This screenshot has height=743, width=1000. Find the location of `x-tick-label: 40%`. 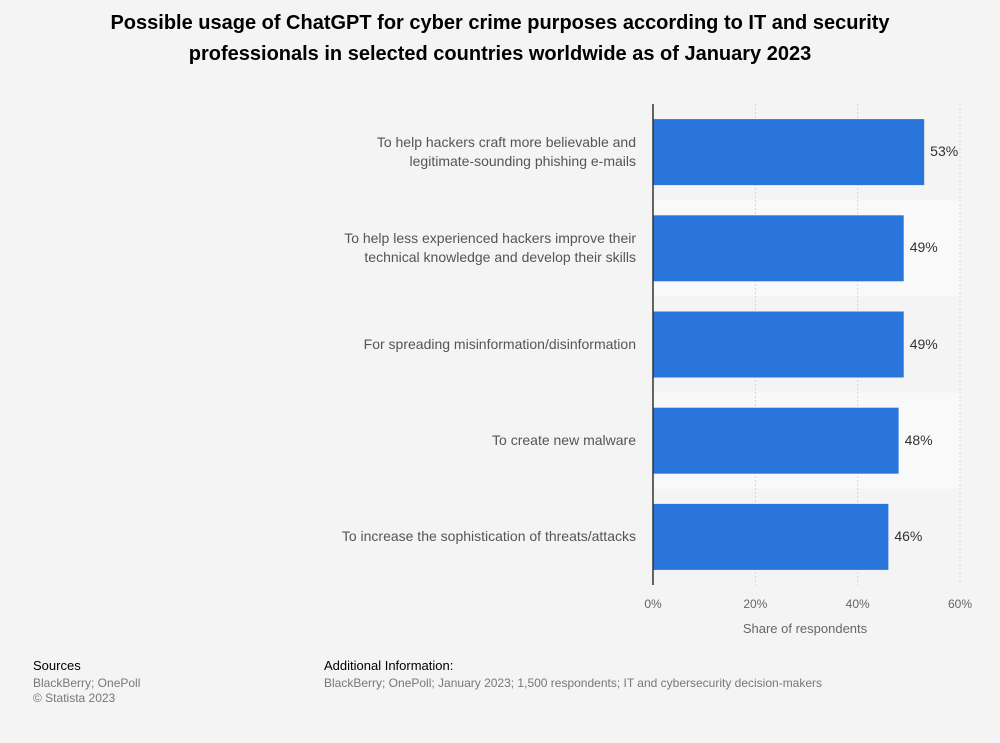

x-tick-label: 40% is located at coordinates (857, 604).